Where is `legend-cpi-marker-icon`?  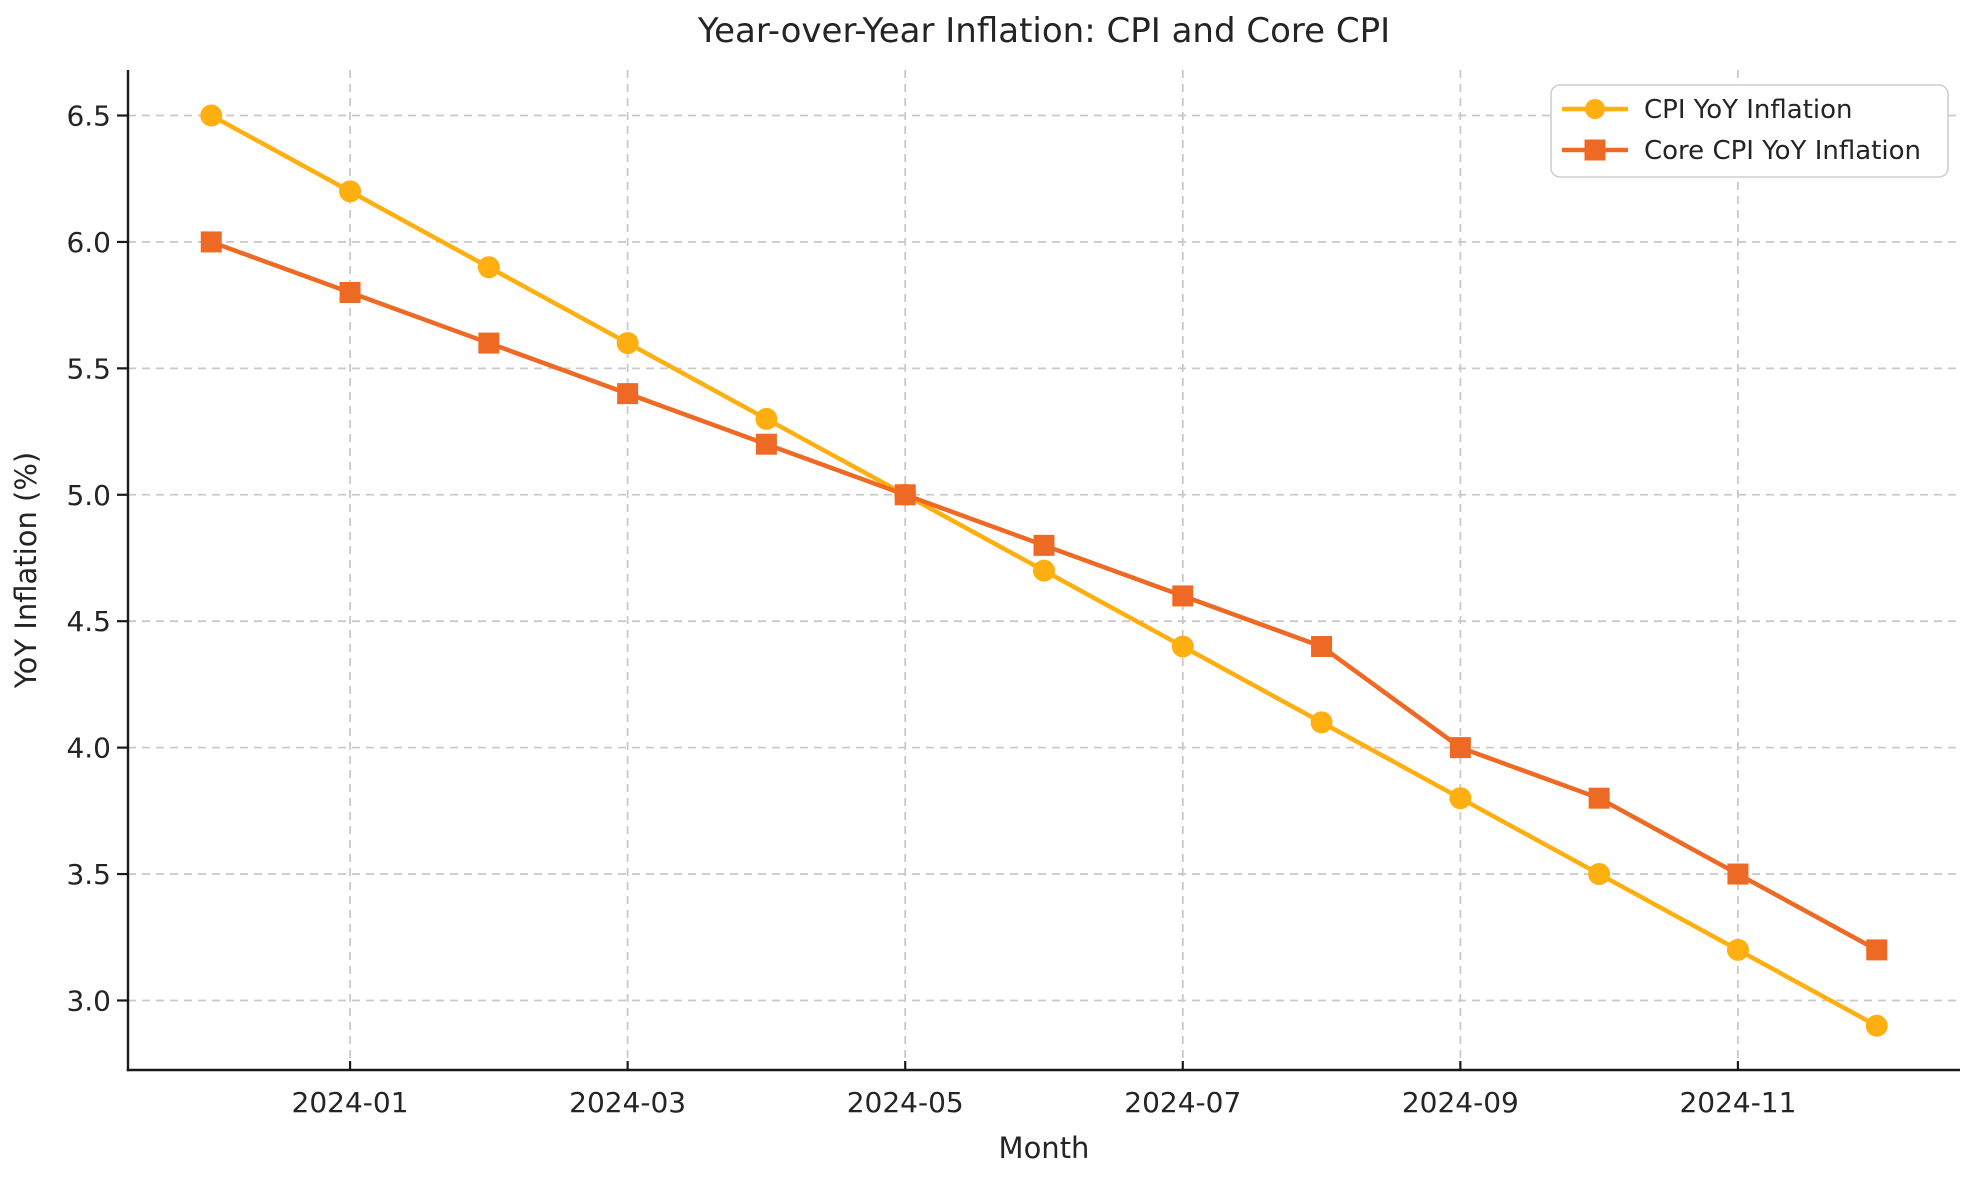 legend-cpi-marker-icon is located at coordinates (1595, 109).